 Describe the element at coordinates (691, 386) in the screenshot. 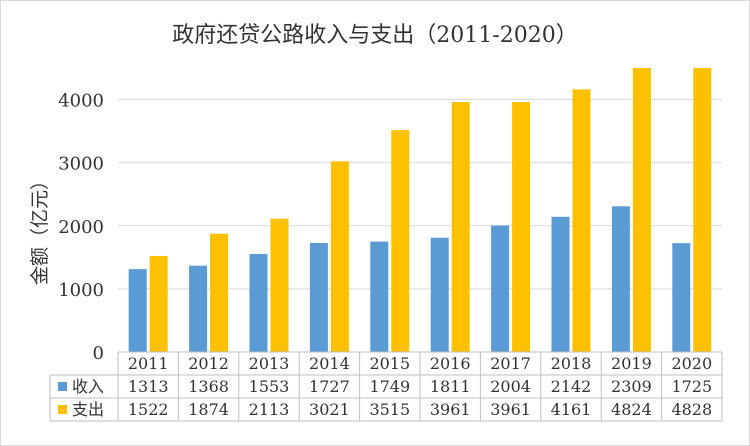

I see `data-label: 1725` at that location.